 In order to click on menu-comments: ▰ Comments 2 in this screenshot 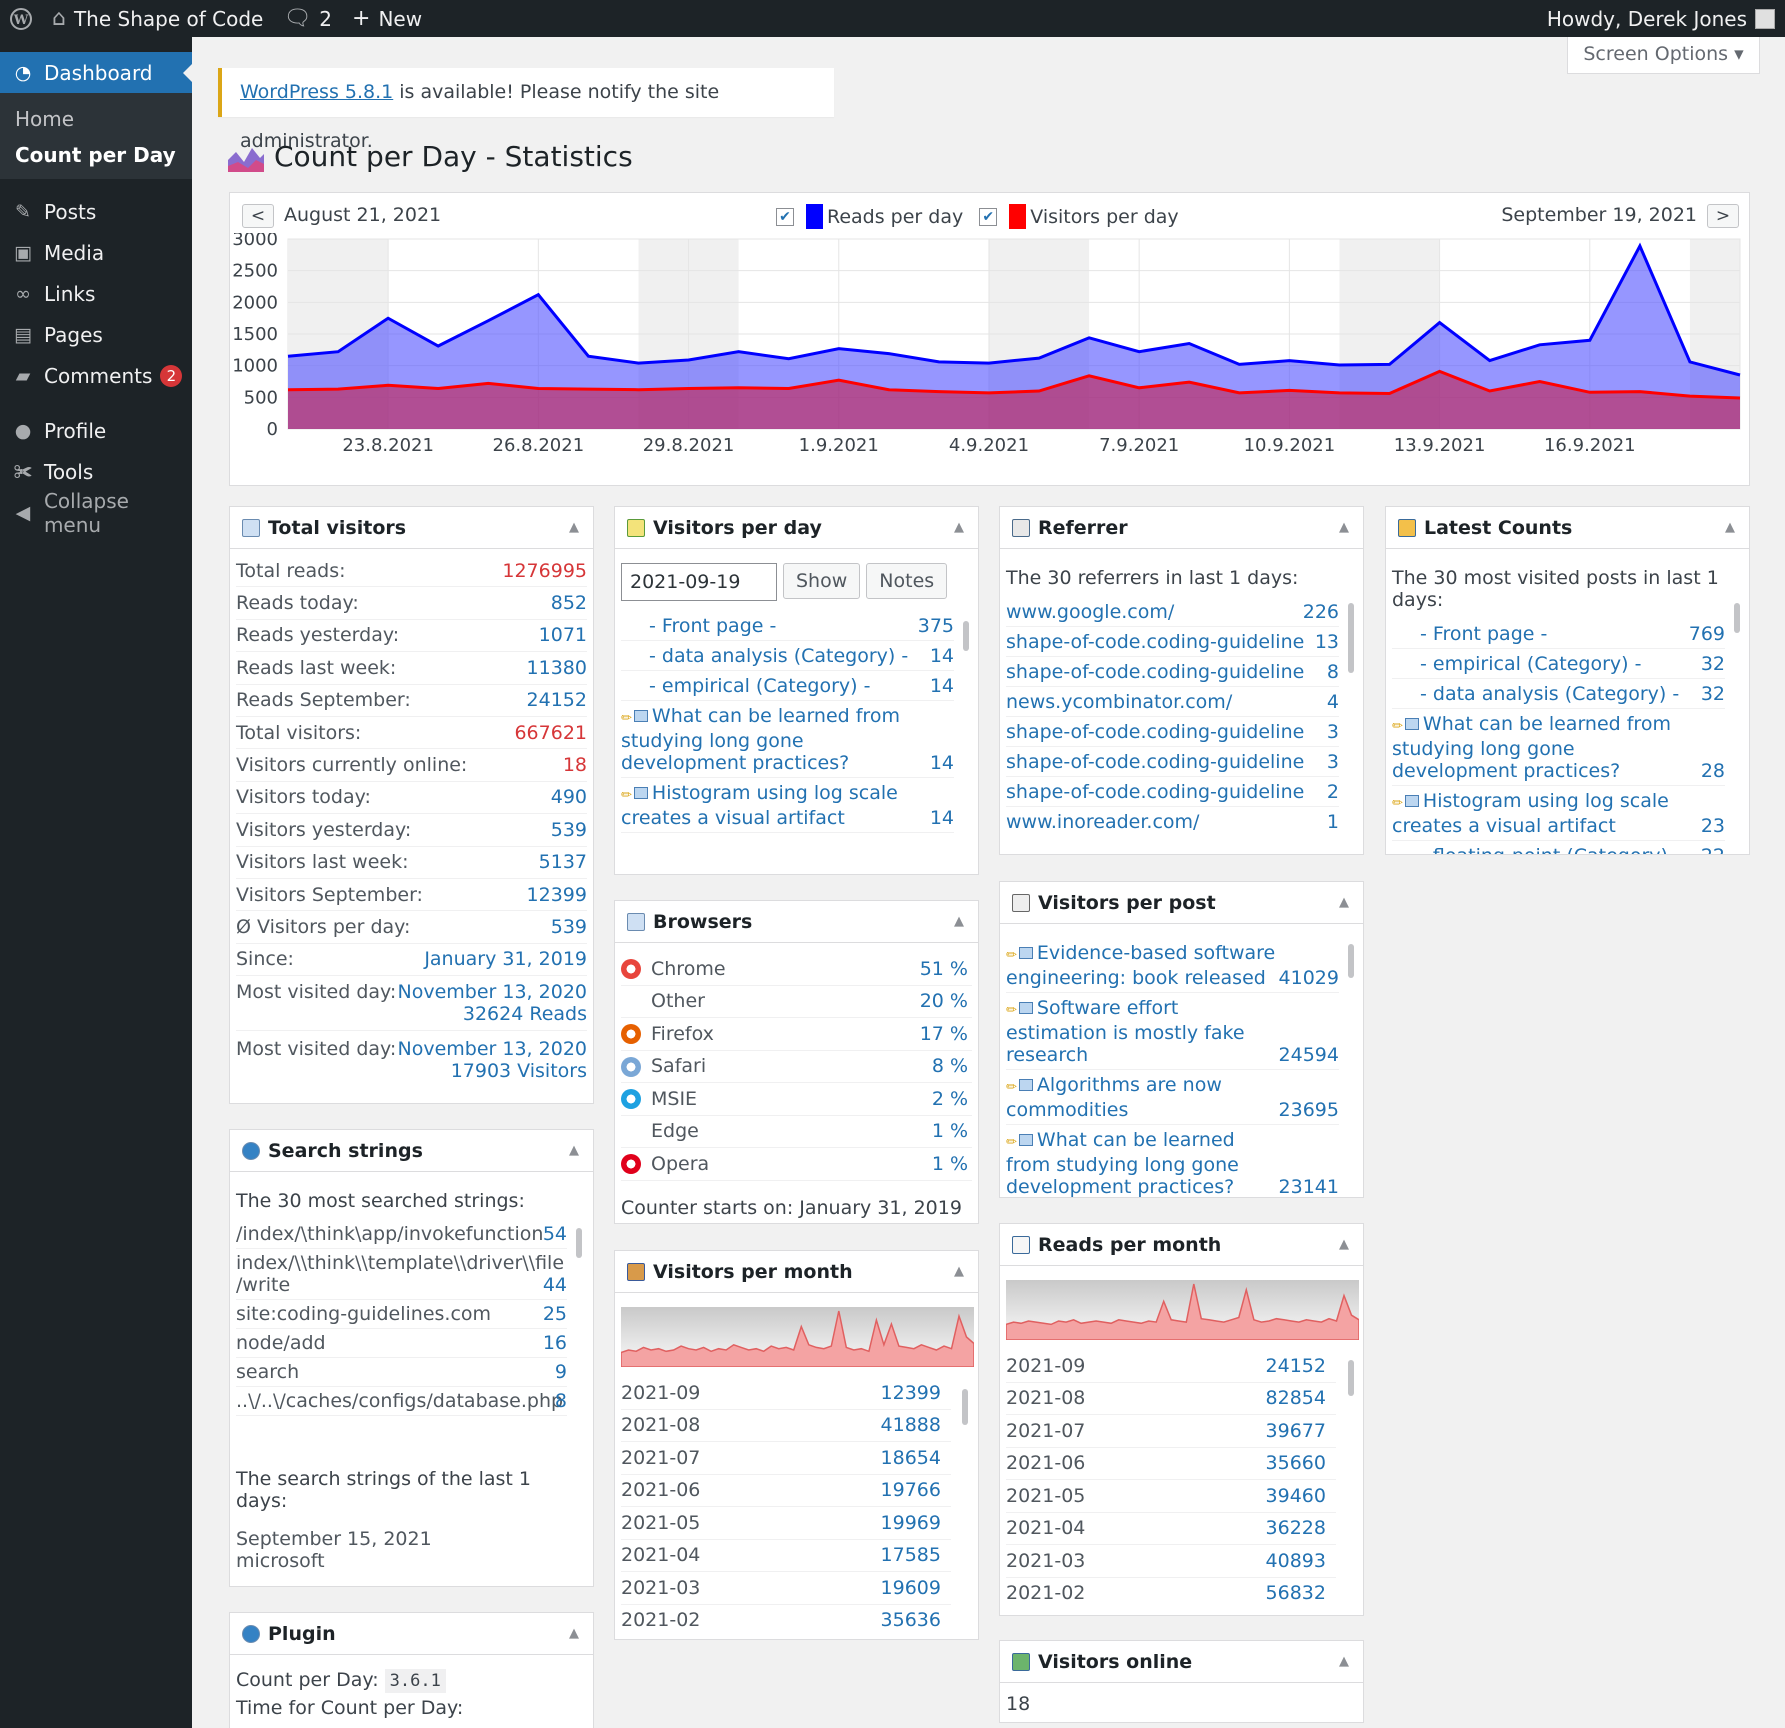, I will do `click(96, 375)`.